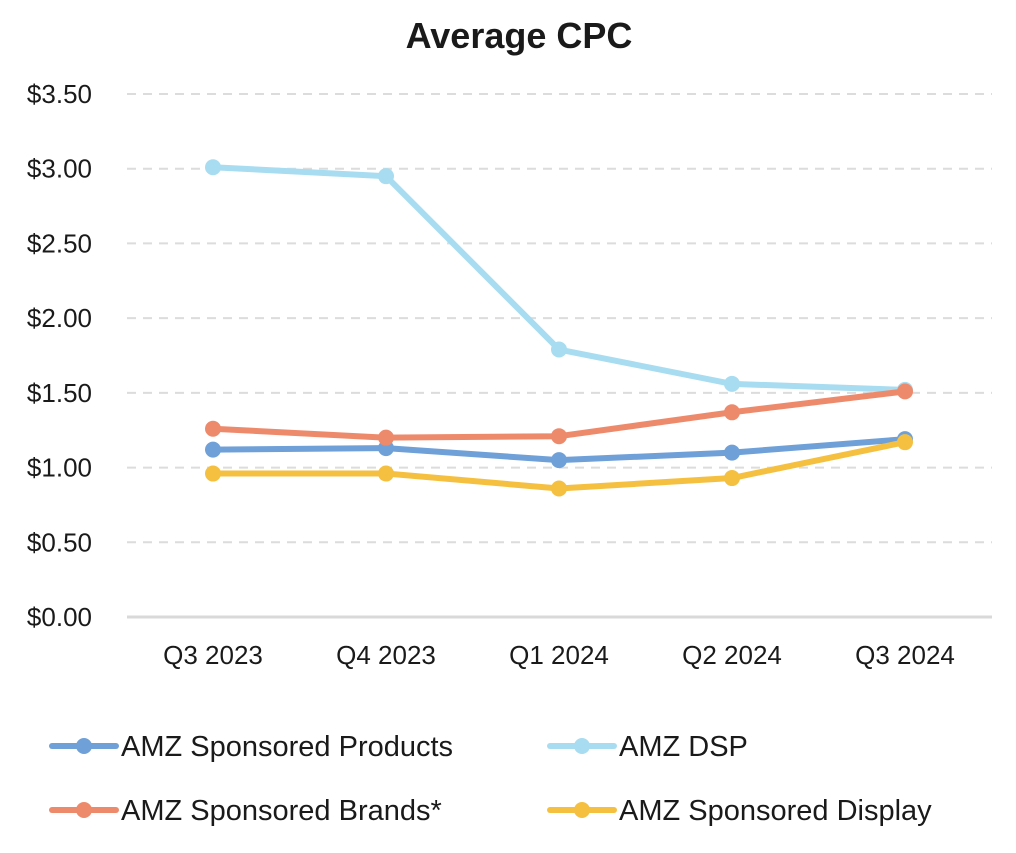 Image resolution: width=1016 pixels, height=853 pixels. Describe the element at coordinates (287, 747) in the screenshot. I see `legend-label: AMZ Sponsored Products` at that location.